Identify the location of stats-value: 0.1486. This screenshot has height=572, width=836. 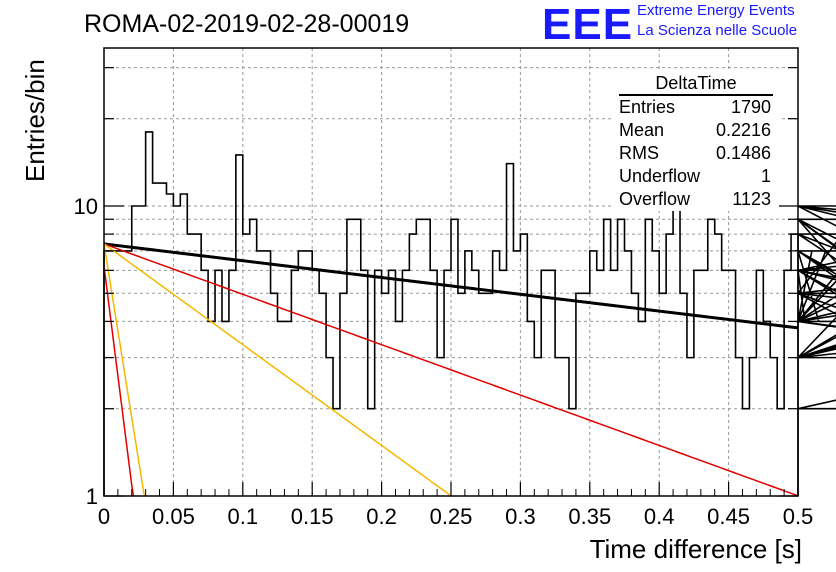
(743, 153).